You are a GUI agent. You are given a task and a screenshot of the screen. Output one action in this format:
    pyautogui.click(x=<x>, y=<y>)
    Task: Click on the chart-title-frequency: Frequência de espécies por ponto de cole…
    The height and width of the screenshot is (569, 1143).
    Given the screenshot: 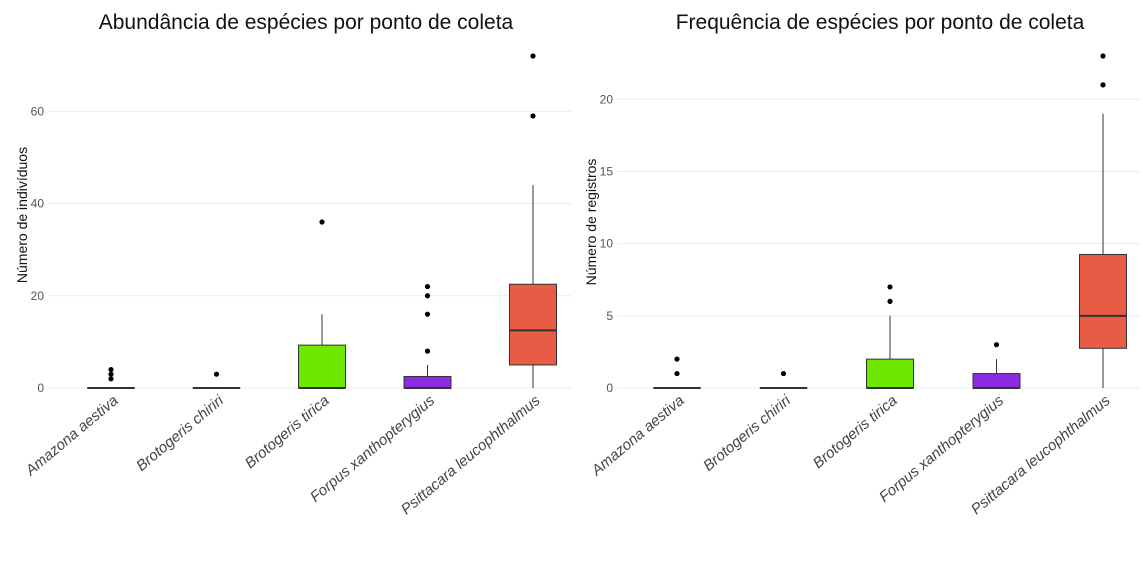 What is the action you would take?
    pyautogui.click(x=880, y=22)
    